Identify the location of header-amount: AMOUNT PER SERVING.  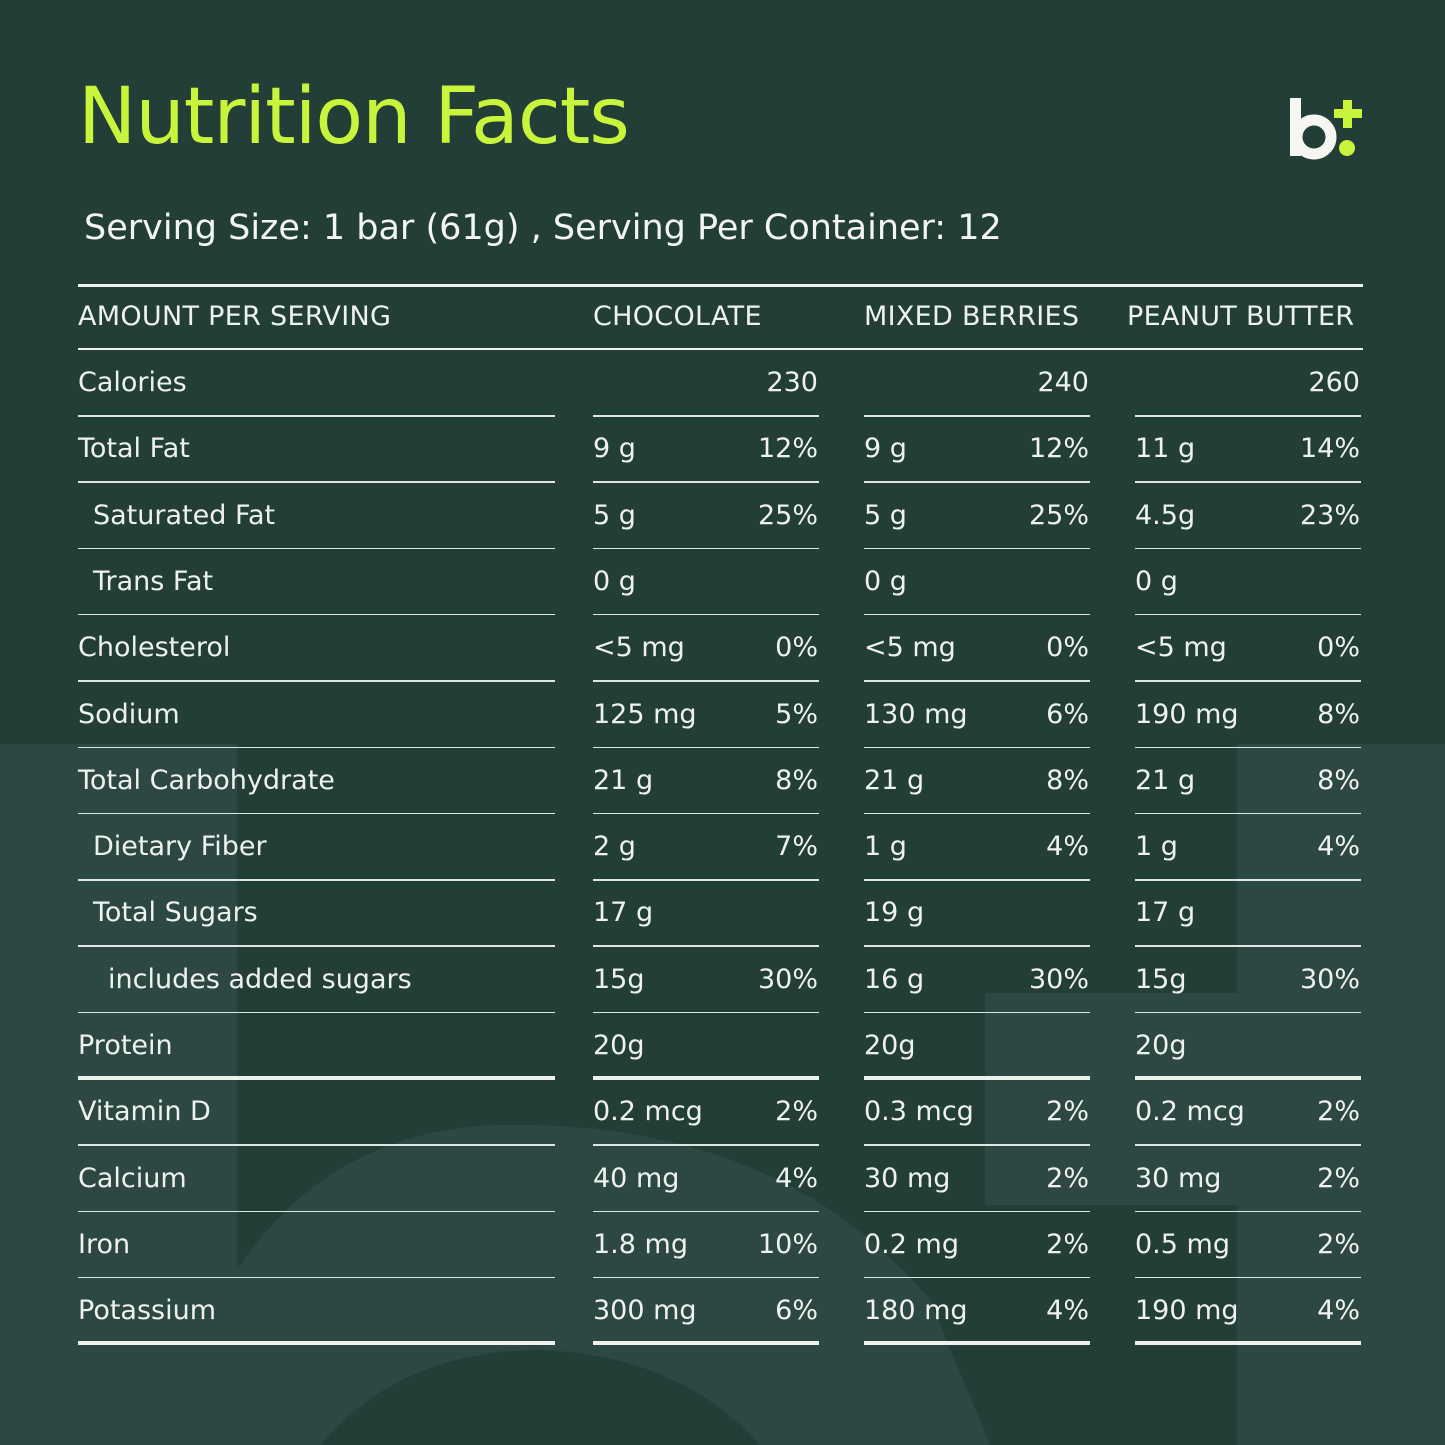
(235, 316).